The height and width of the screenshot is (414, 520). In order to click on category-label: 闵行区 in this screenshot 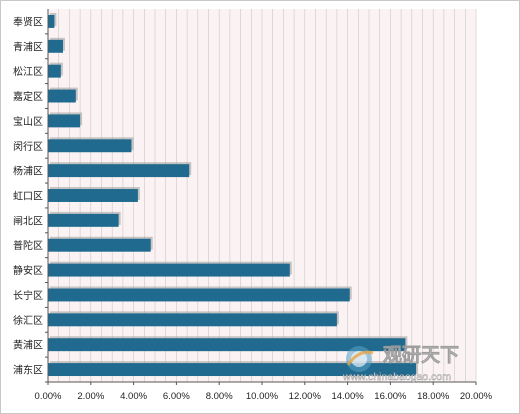, I will do `click(28, 146)`.